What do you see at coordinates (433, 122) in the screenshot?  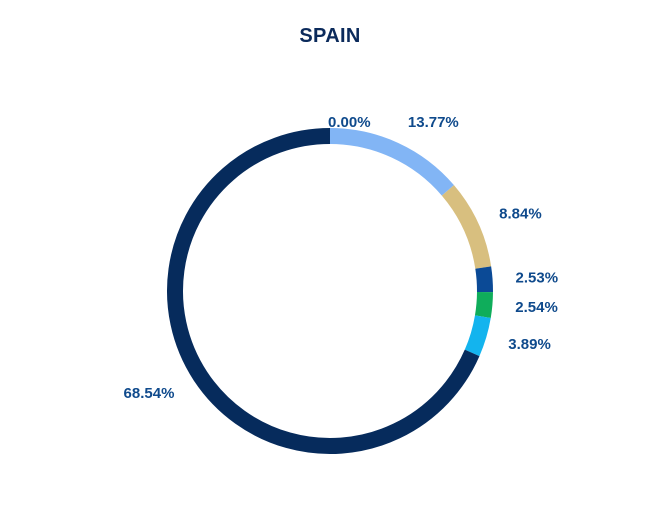 I see `slice-value-label: 13.77%` at bounding box center [433, 122].